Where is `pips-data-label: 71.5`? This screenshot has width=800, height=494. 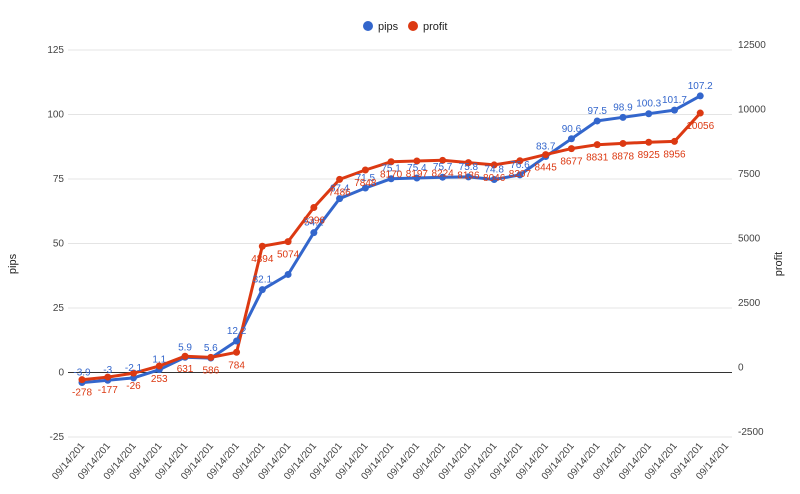
pips-data-label: 71.5 is located at coordinates (366, 178).